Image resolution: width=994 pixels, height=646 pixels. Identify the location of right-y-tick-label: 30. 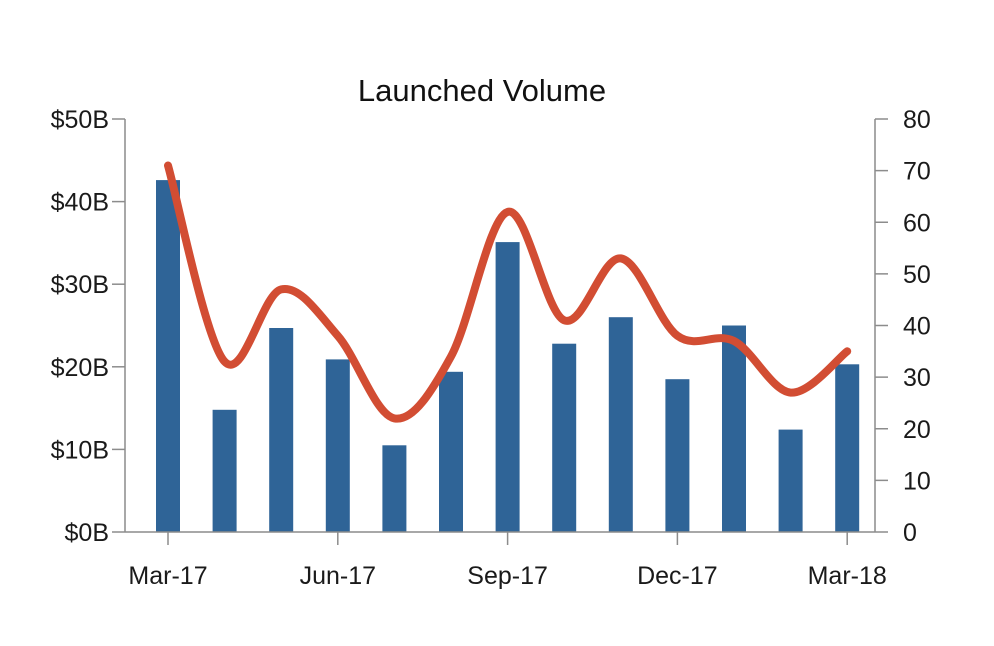
(917, 378).